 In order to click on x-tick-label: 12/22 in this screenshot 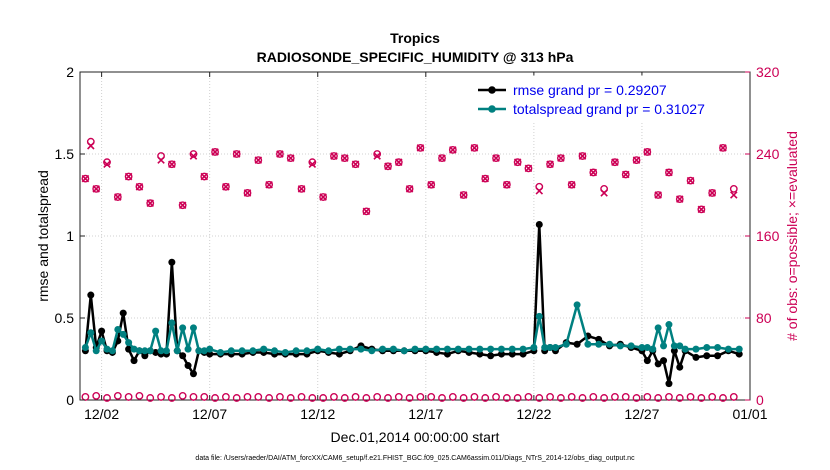, I will do `click(533, 414)`.